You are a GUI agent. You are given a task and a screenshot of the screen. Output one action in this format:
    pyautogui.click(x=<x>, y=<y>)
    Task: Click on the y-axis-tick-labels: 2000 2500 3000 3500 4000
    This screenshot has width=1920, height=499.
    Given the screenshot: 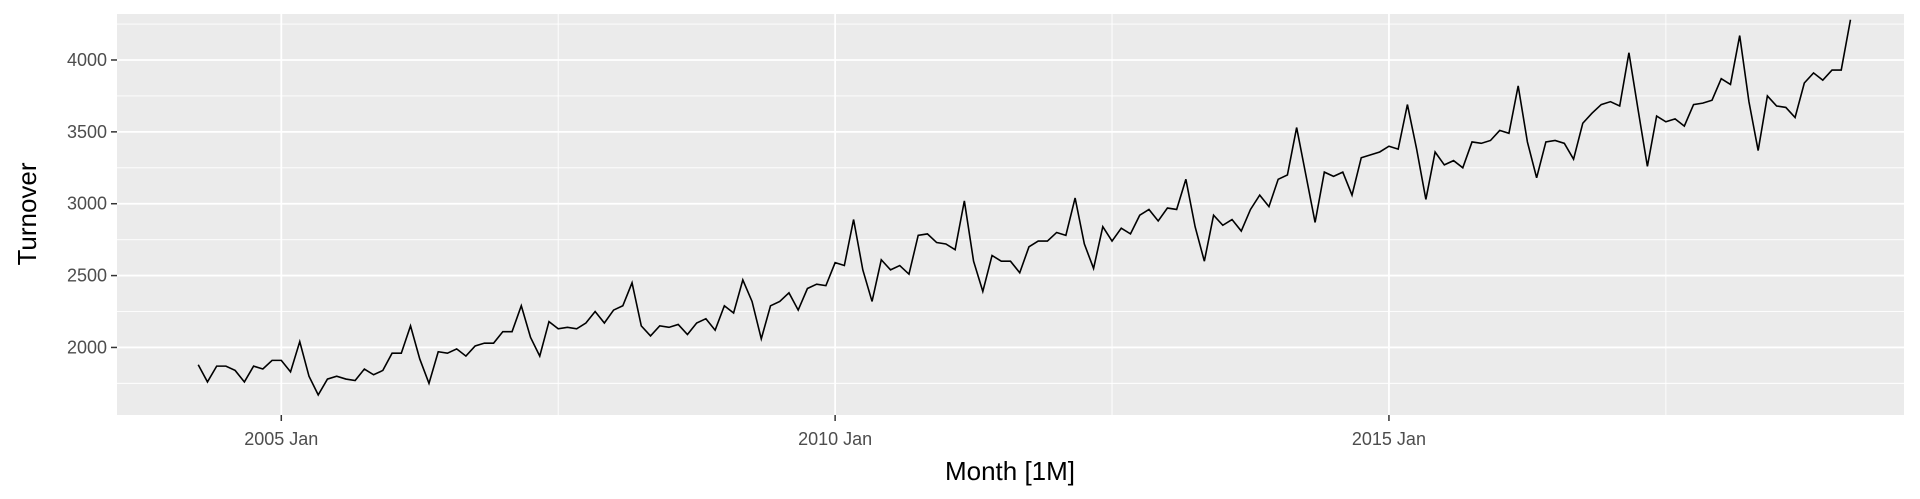 What is the action you would take?
    pyautogui.click(x=87, y=203)
    